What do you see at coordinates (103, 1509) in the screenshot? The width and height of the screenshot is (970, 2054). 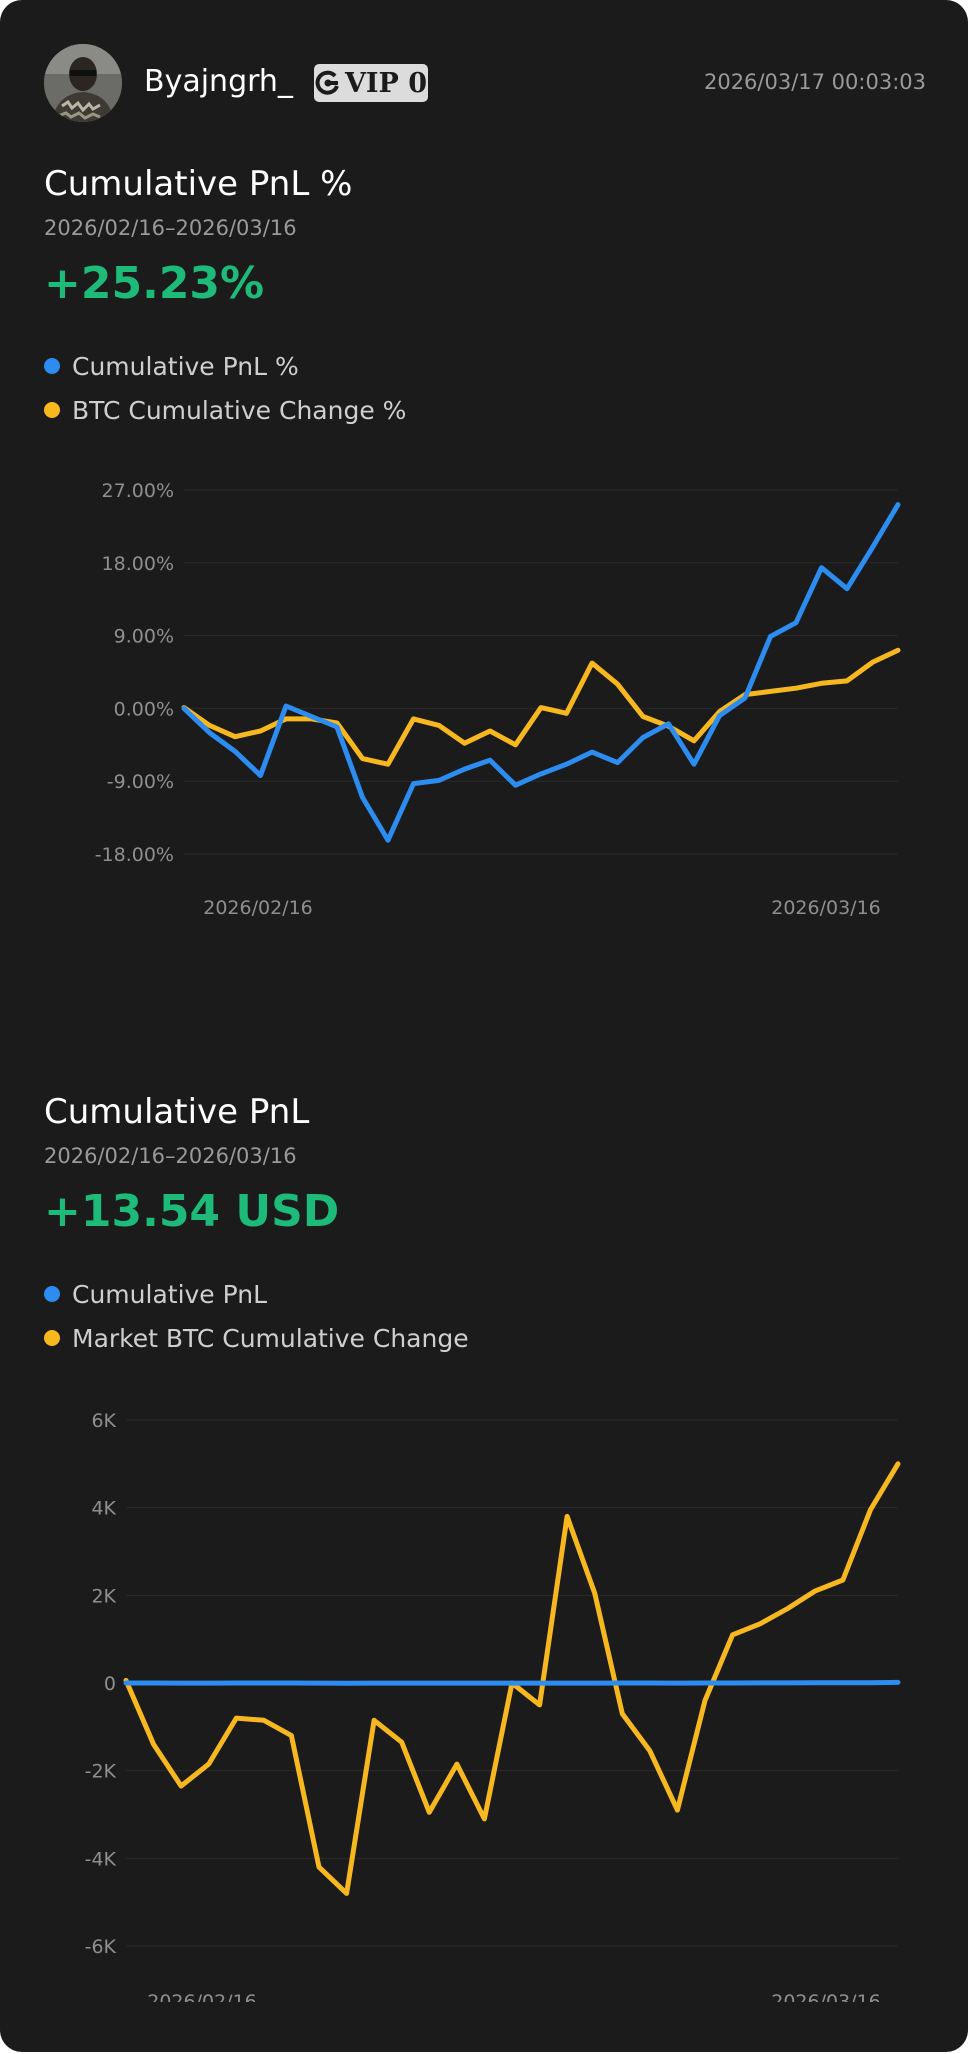 I see `y-tick-label: 4K` at bounding box center [103, 1509].